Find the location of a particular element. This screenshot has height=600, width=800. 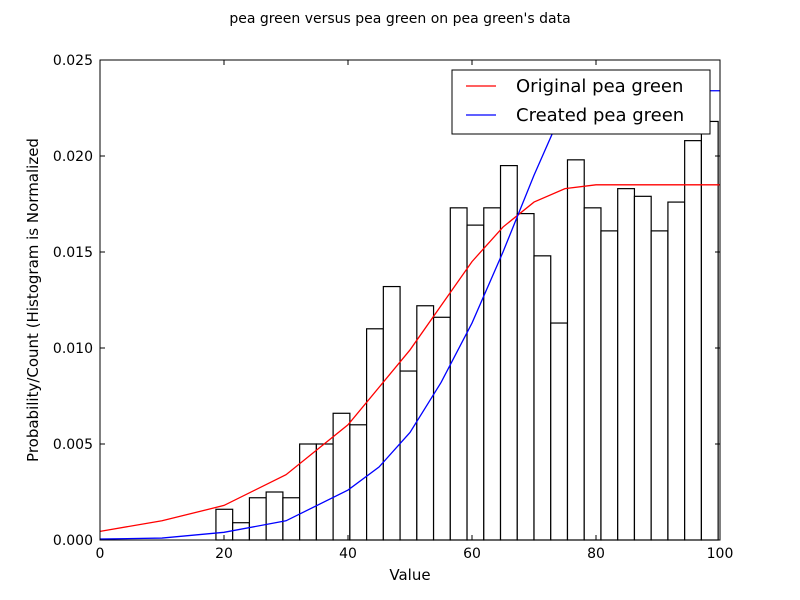

y-tick-label: 0.025 is located at coordinates (73, 61).